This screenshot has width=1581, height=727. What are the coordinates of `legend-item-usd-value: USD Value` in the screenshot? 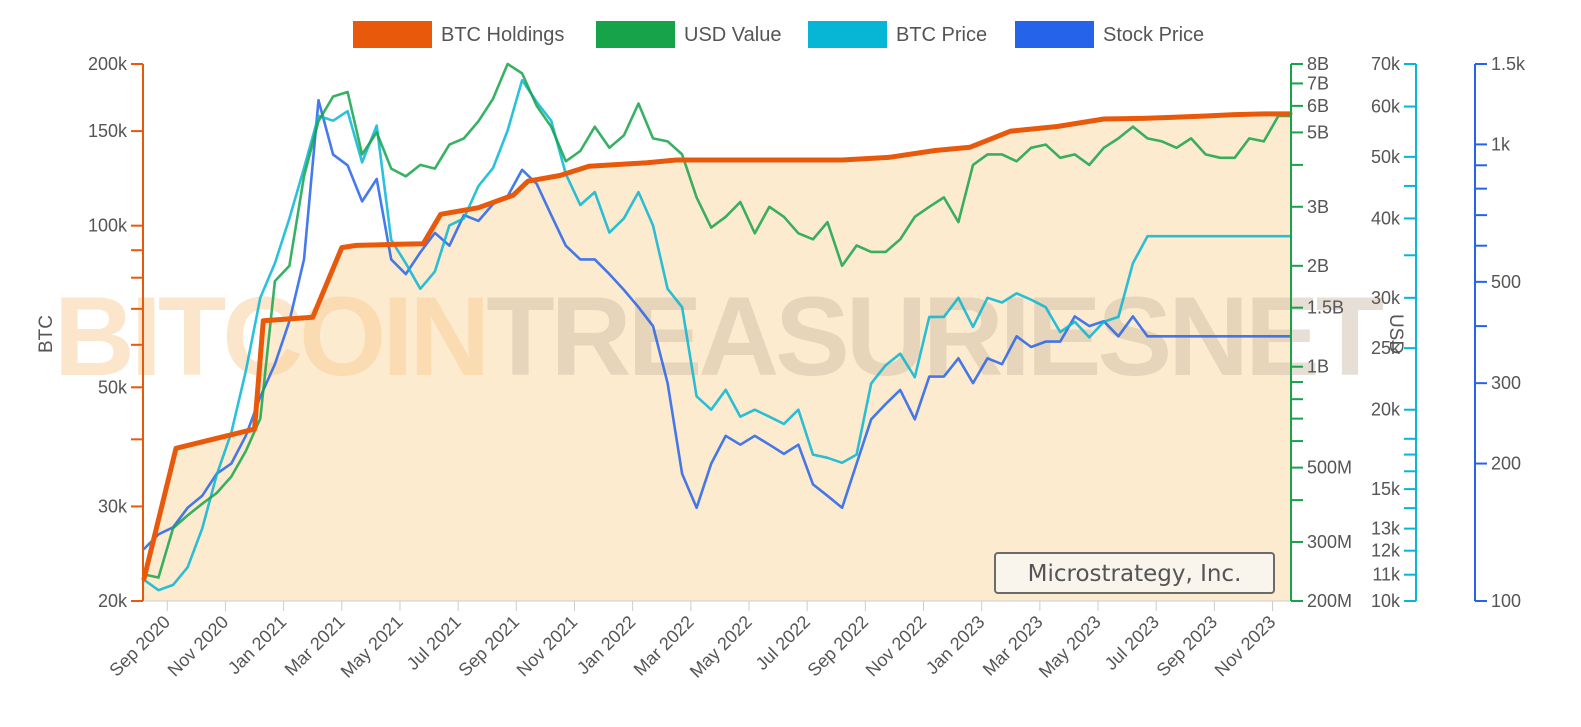 It's located at (688, 34).